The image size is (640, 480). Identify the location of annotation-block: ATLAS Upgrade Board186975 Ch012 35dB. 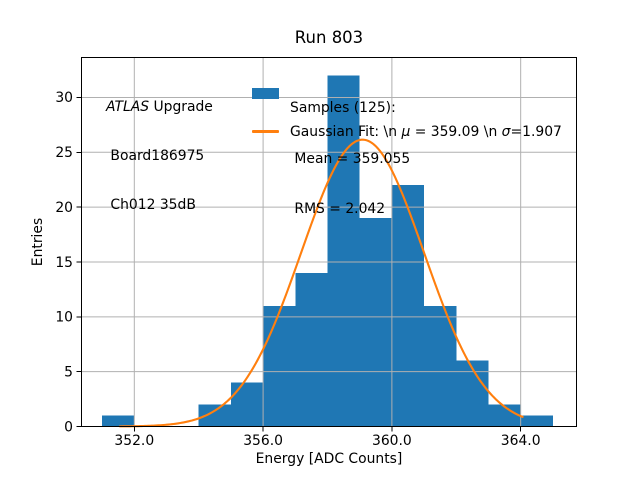
(159, 156).